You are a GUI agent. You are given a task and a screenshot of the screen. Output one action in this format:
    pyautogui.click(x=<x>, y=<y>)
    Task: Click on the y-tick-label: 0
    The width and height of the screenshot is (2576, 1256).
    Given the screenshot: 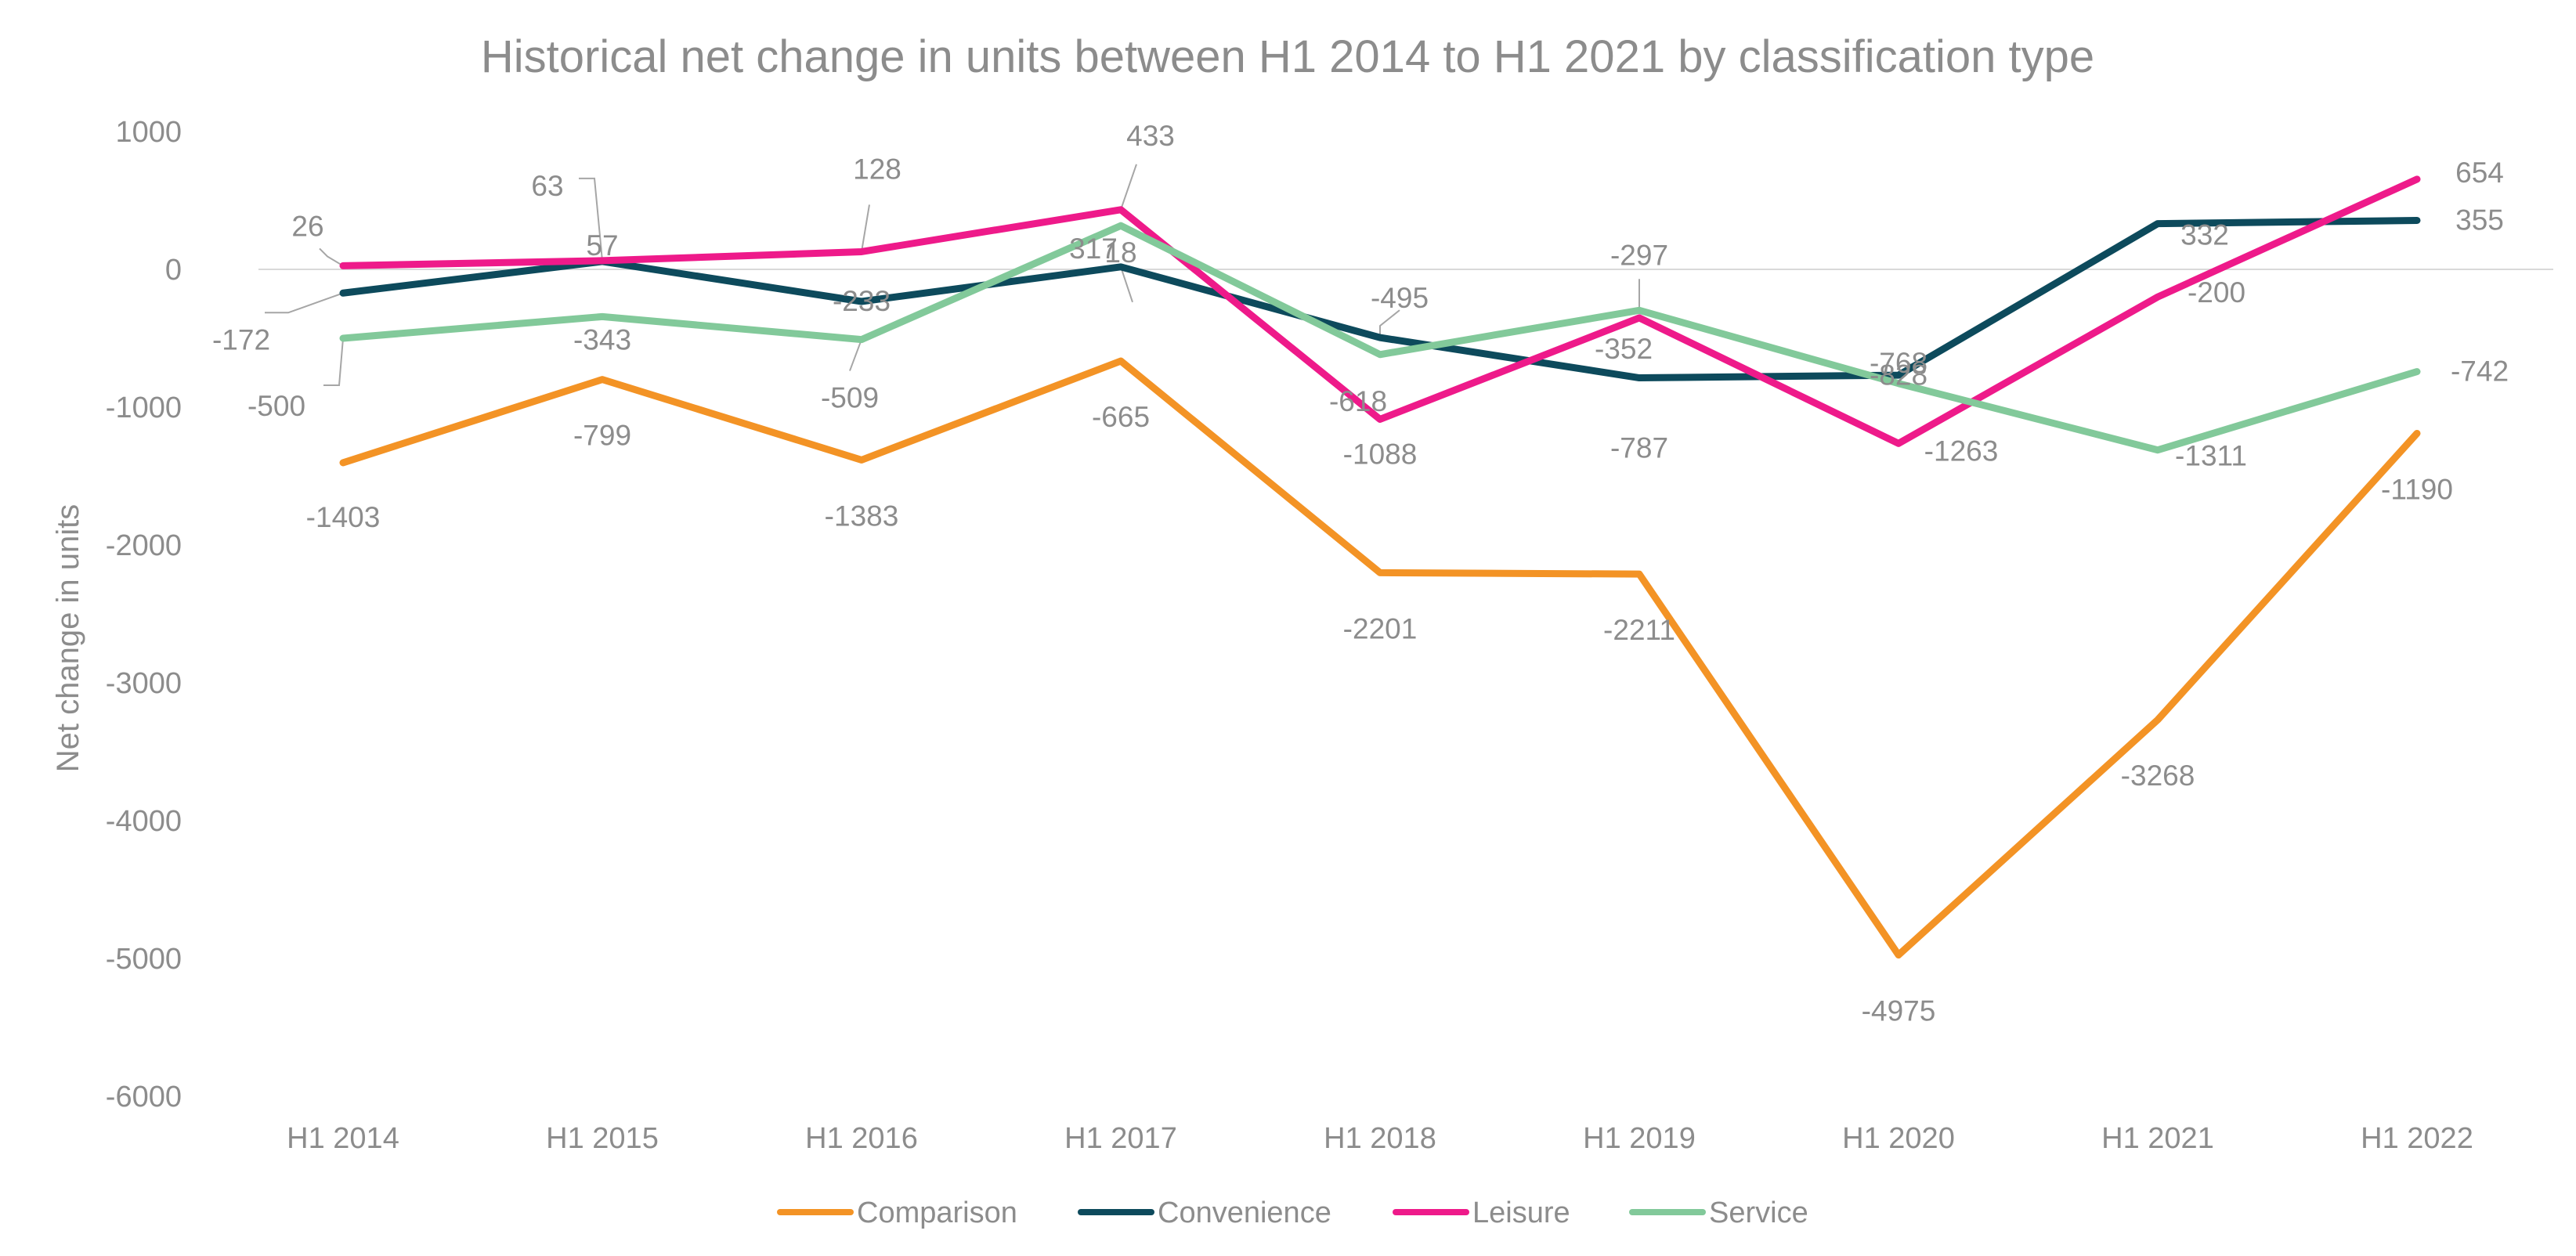 What is the action you would take?
    pyautogui.click(x=173, y=270)
    